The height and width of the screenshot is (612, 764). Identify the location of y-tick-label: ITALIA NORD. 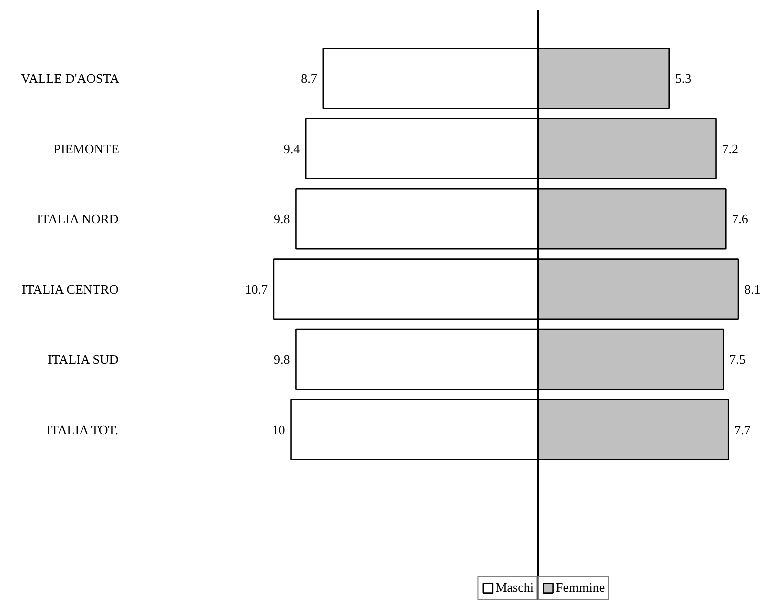
(78, 219).